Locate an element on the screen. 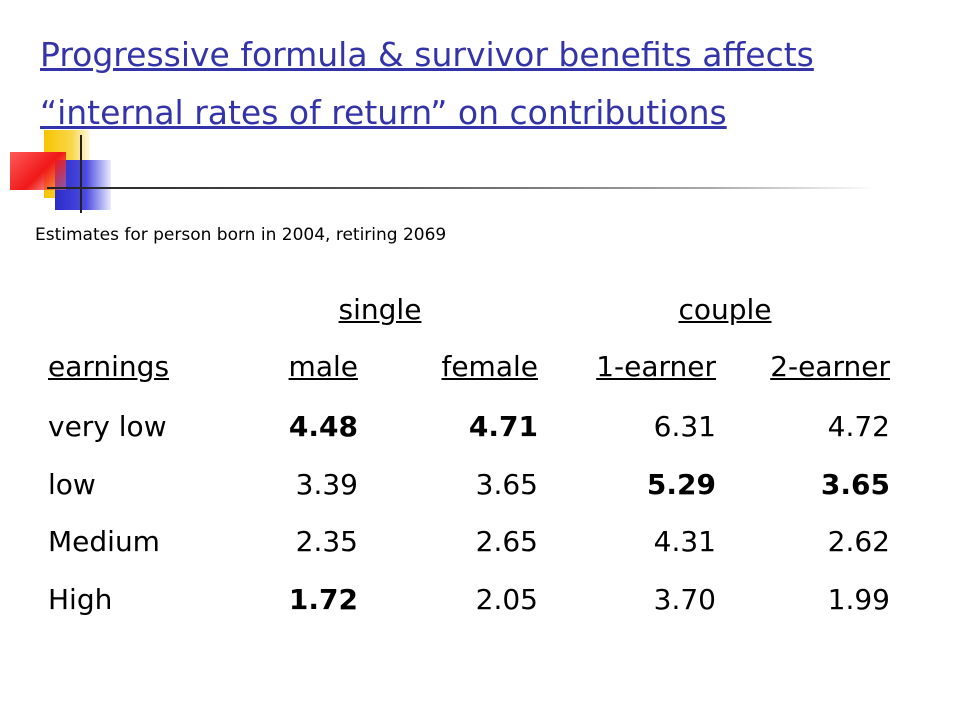 This screenshot has height=720, width=960. row-label-very-low: very low is located at coordinates (107, 426).